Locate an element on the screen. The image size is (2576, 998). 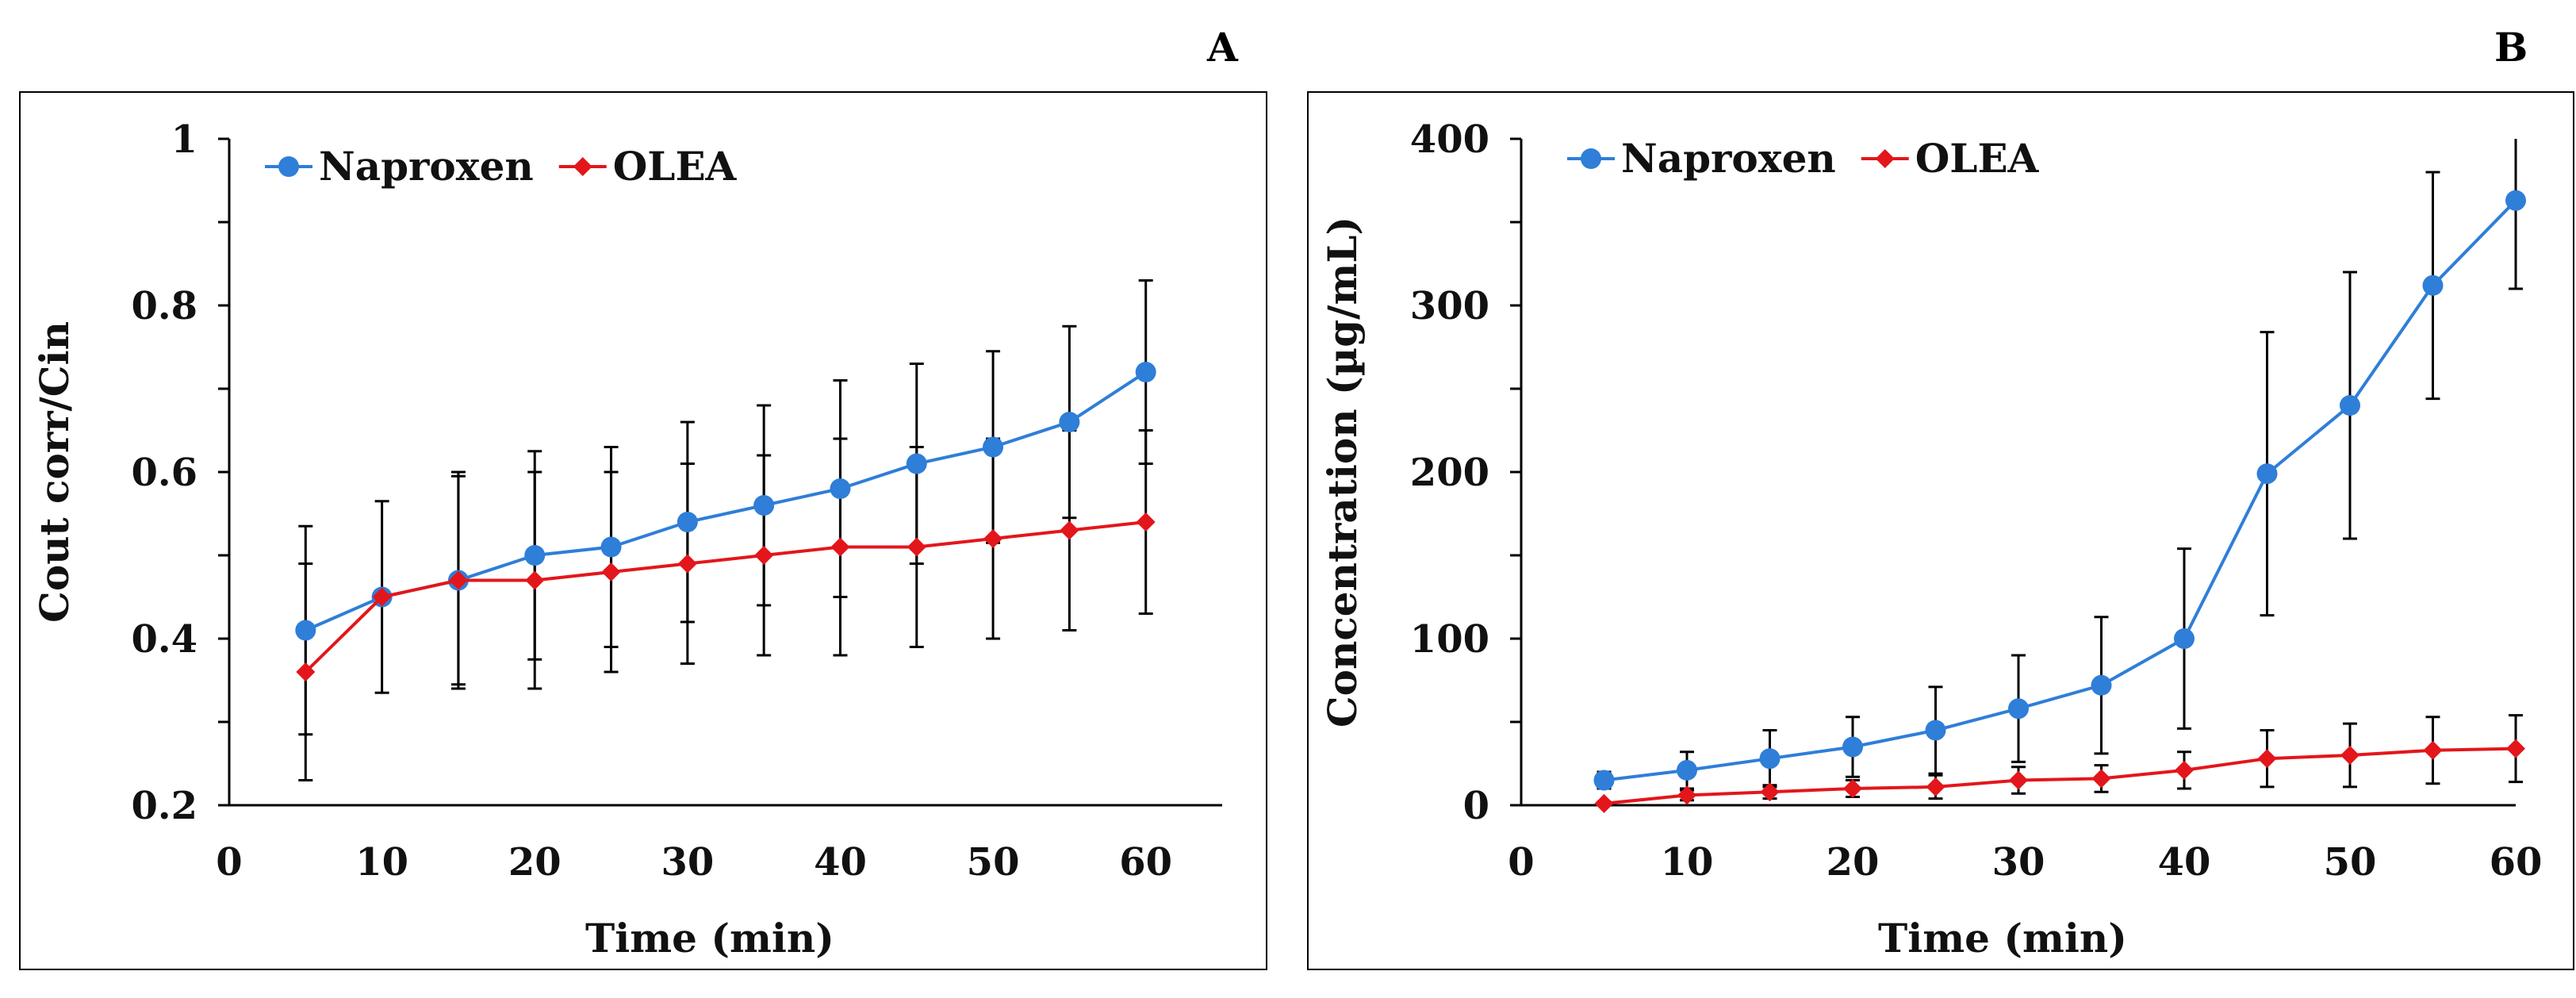
chart-b-olea-line is located at coordinates (2061, 776).